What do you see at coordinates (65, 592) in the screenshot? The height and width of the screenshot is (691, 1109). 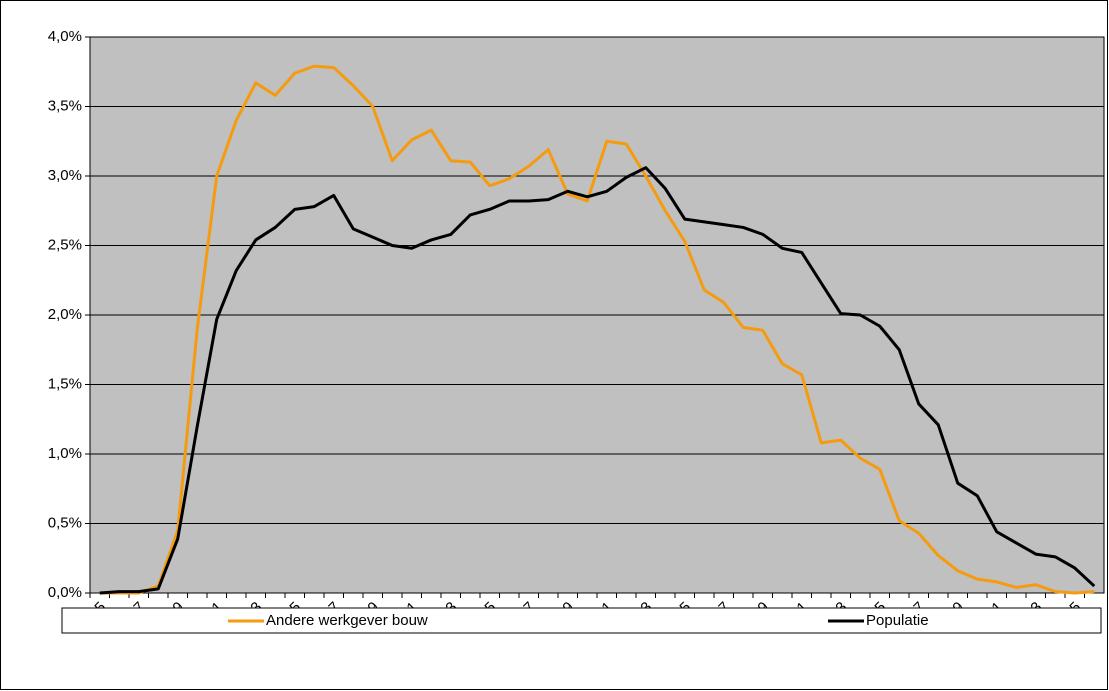 I see `y-tick-label: 0,0%` at bounding box center [65, 592].